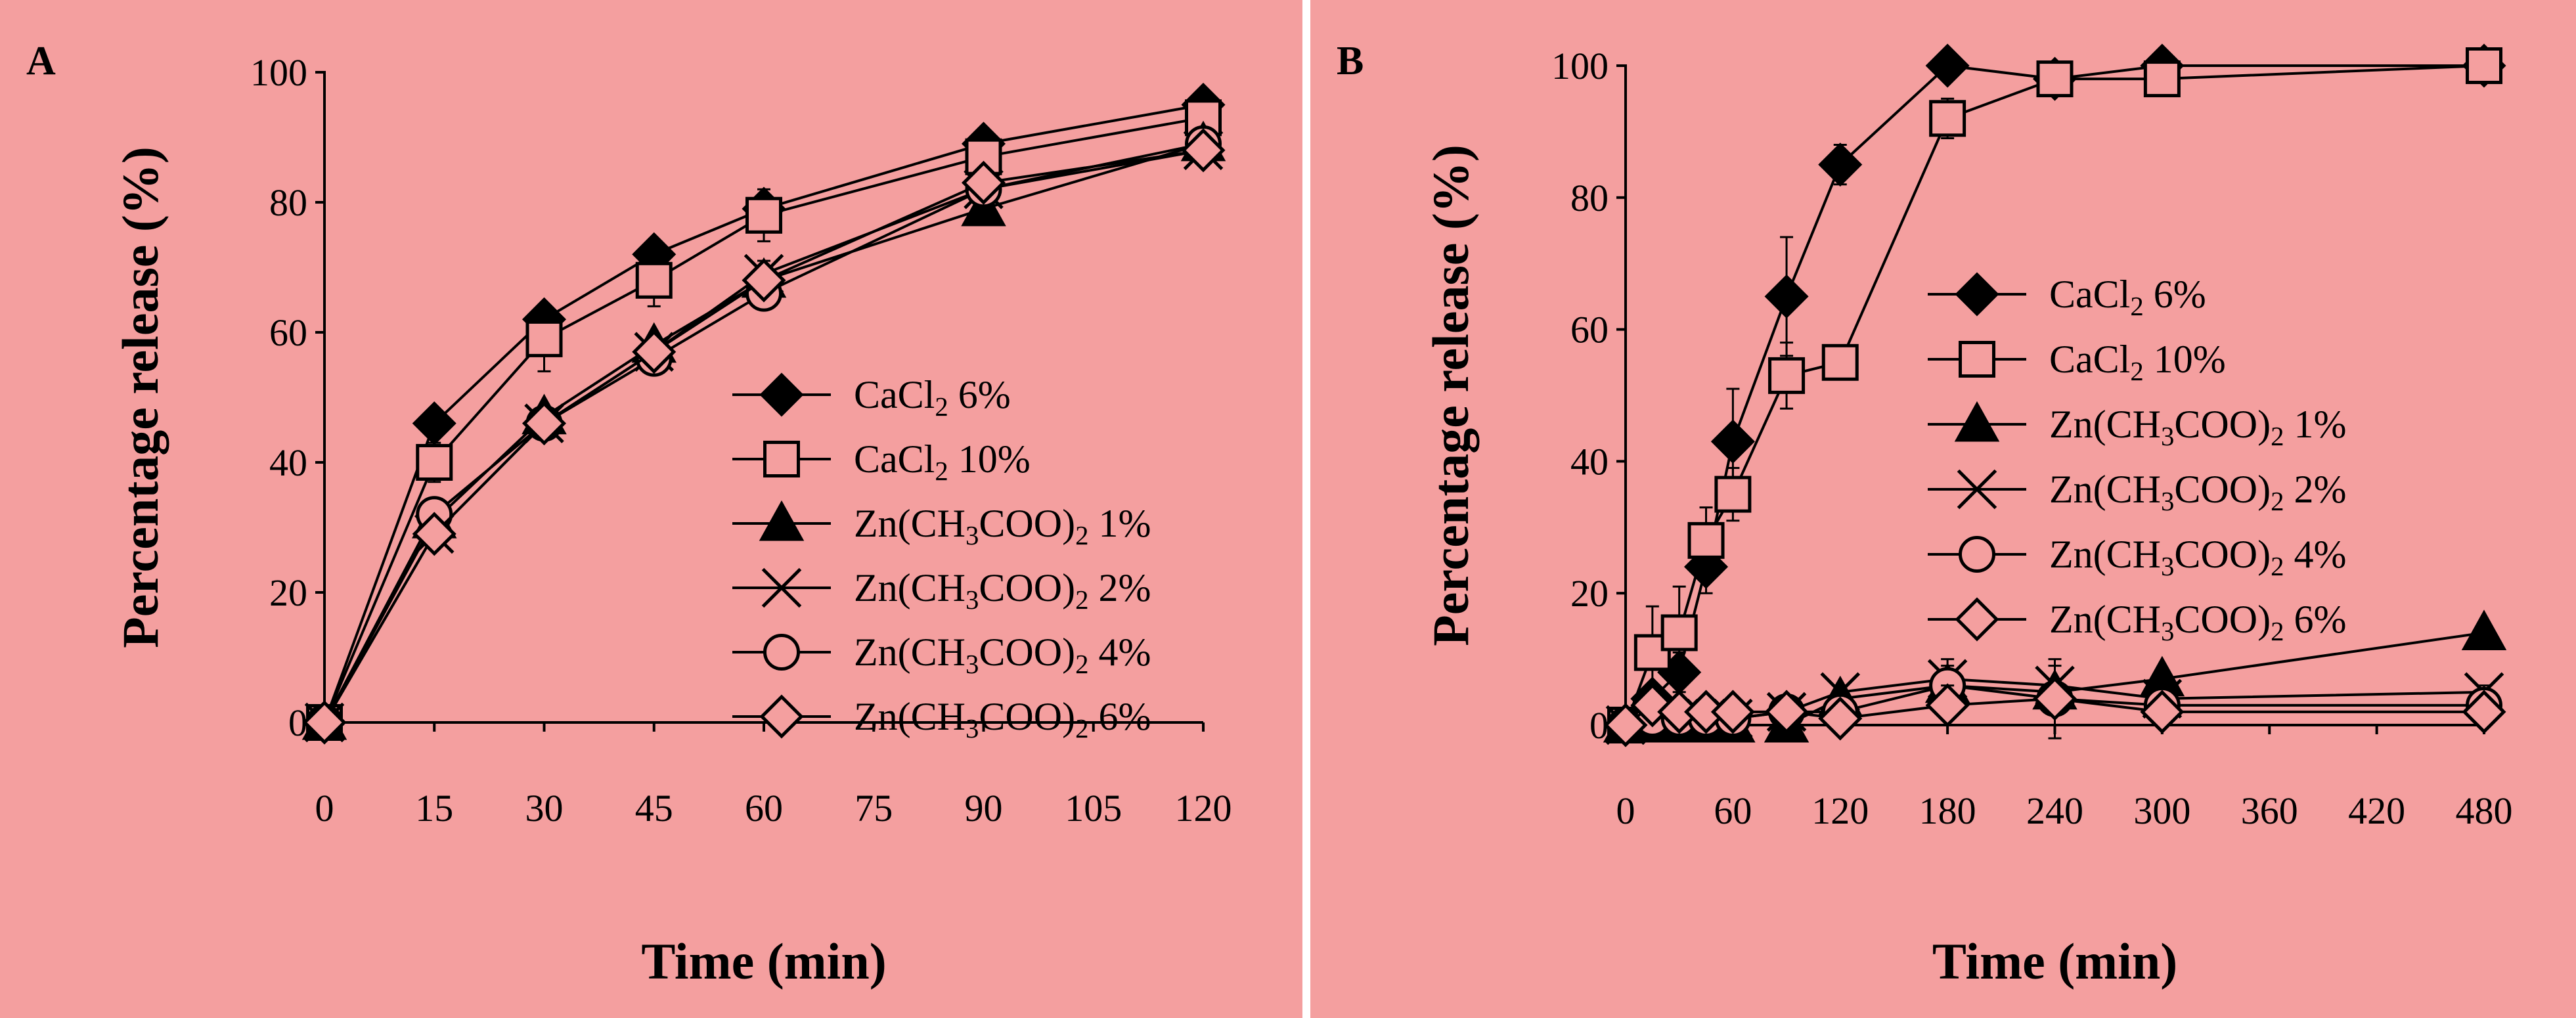  What do you see at coordinates (544, 808) in the screenshot?
I see `chart-a-x-tick-label: 30` at bounding box center [544, 808].